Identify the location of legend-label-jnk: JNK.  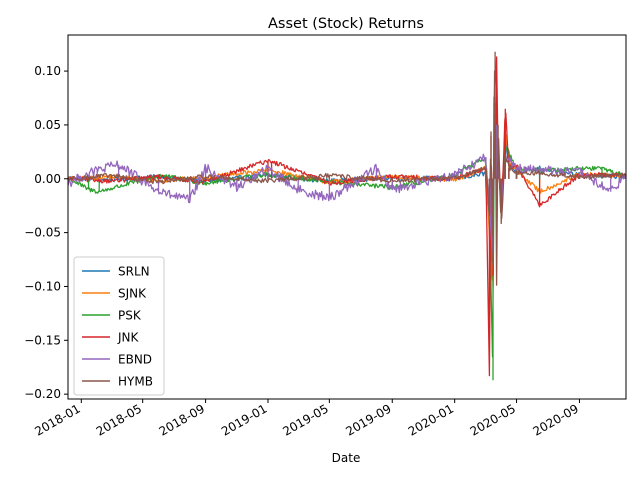
(128, 338).